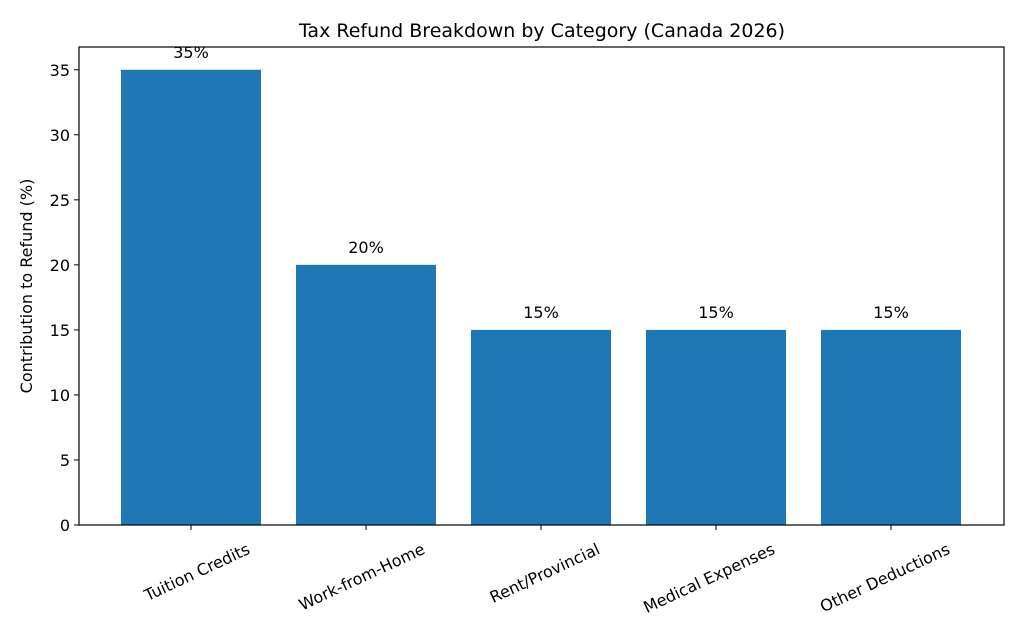 The height and width of the screenshot is (640, 1024). I want to click on value-label: 35%, so click(191, 52).